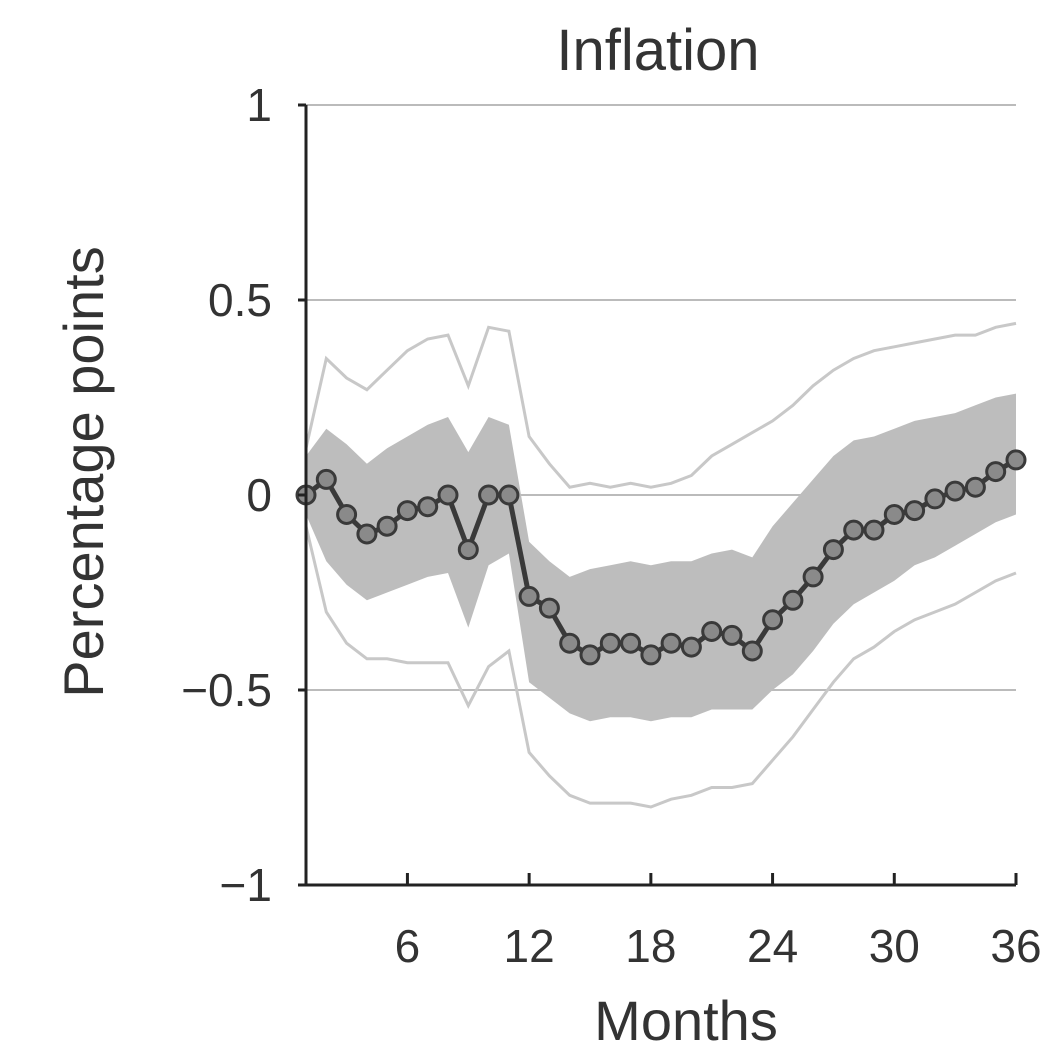 The width and height of the screenshot is (1062, 1063). I want to click on y-tick-label: 0, so click(259, 495).